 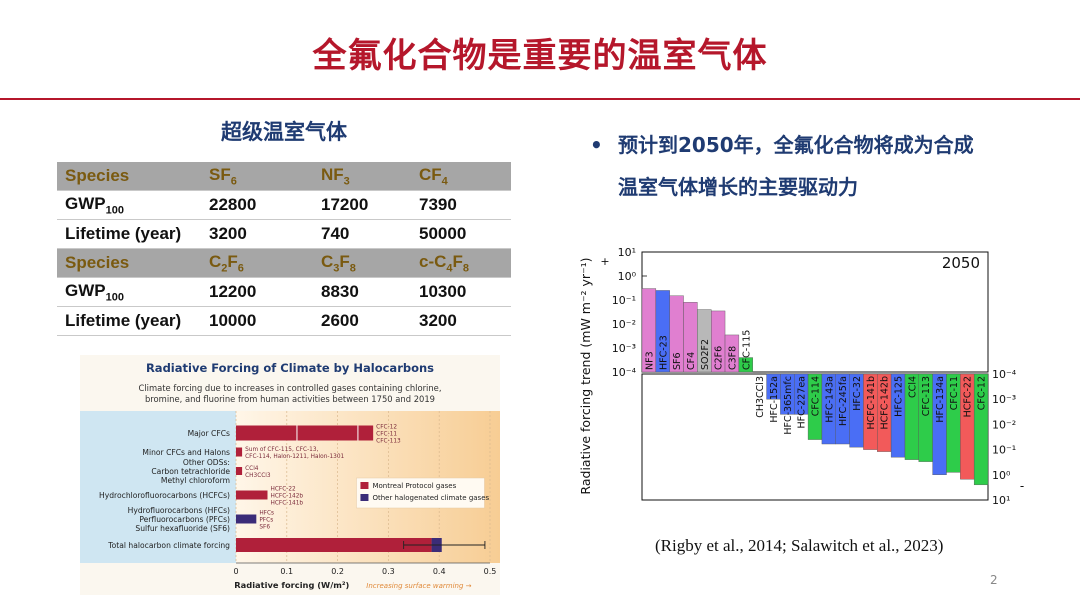 What do you see at coordinates (540, 56) in the screenshot?
I see `slide-title: 全氟化合物是重要的温室气体` at bounding box center [540, 56].